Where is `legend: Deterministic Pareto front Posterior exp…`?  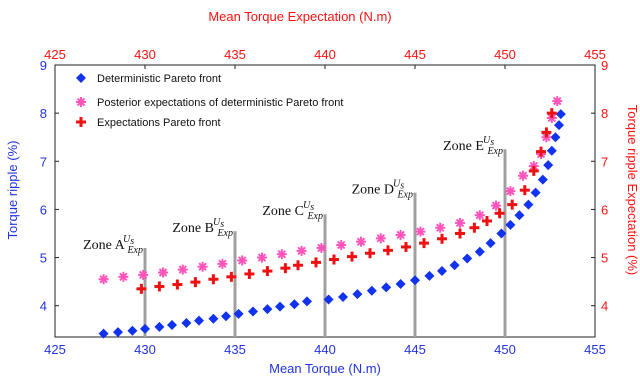 legend: Deterministic Pareto front Posterior exp… is located at coordinates (209, 101).